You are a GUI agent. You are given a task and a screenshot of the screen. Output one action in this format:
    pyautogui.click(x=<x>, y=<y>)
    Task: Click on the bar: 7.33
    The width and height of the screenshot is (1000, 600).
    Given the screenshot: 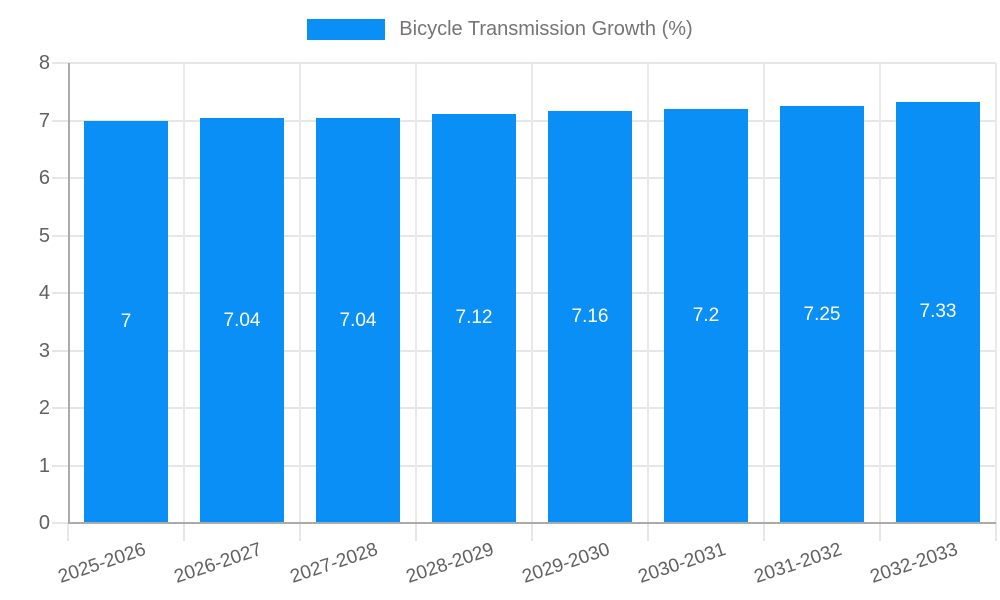 What is the action you would take?
    pyautogui.click(x=938, y=312)
    